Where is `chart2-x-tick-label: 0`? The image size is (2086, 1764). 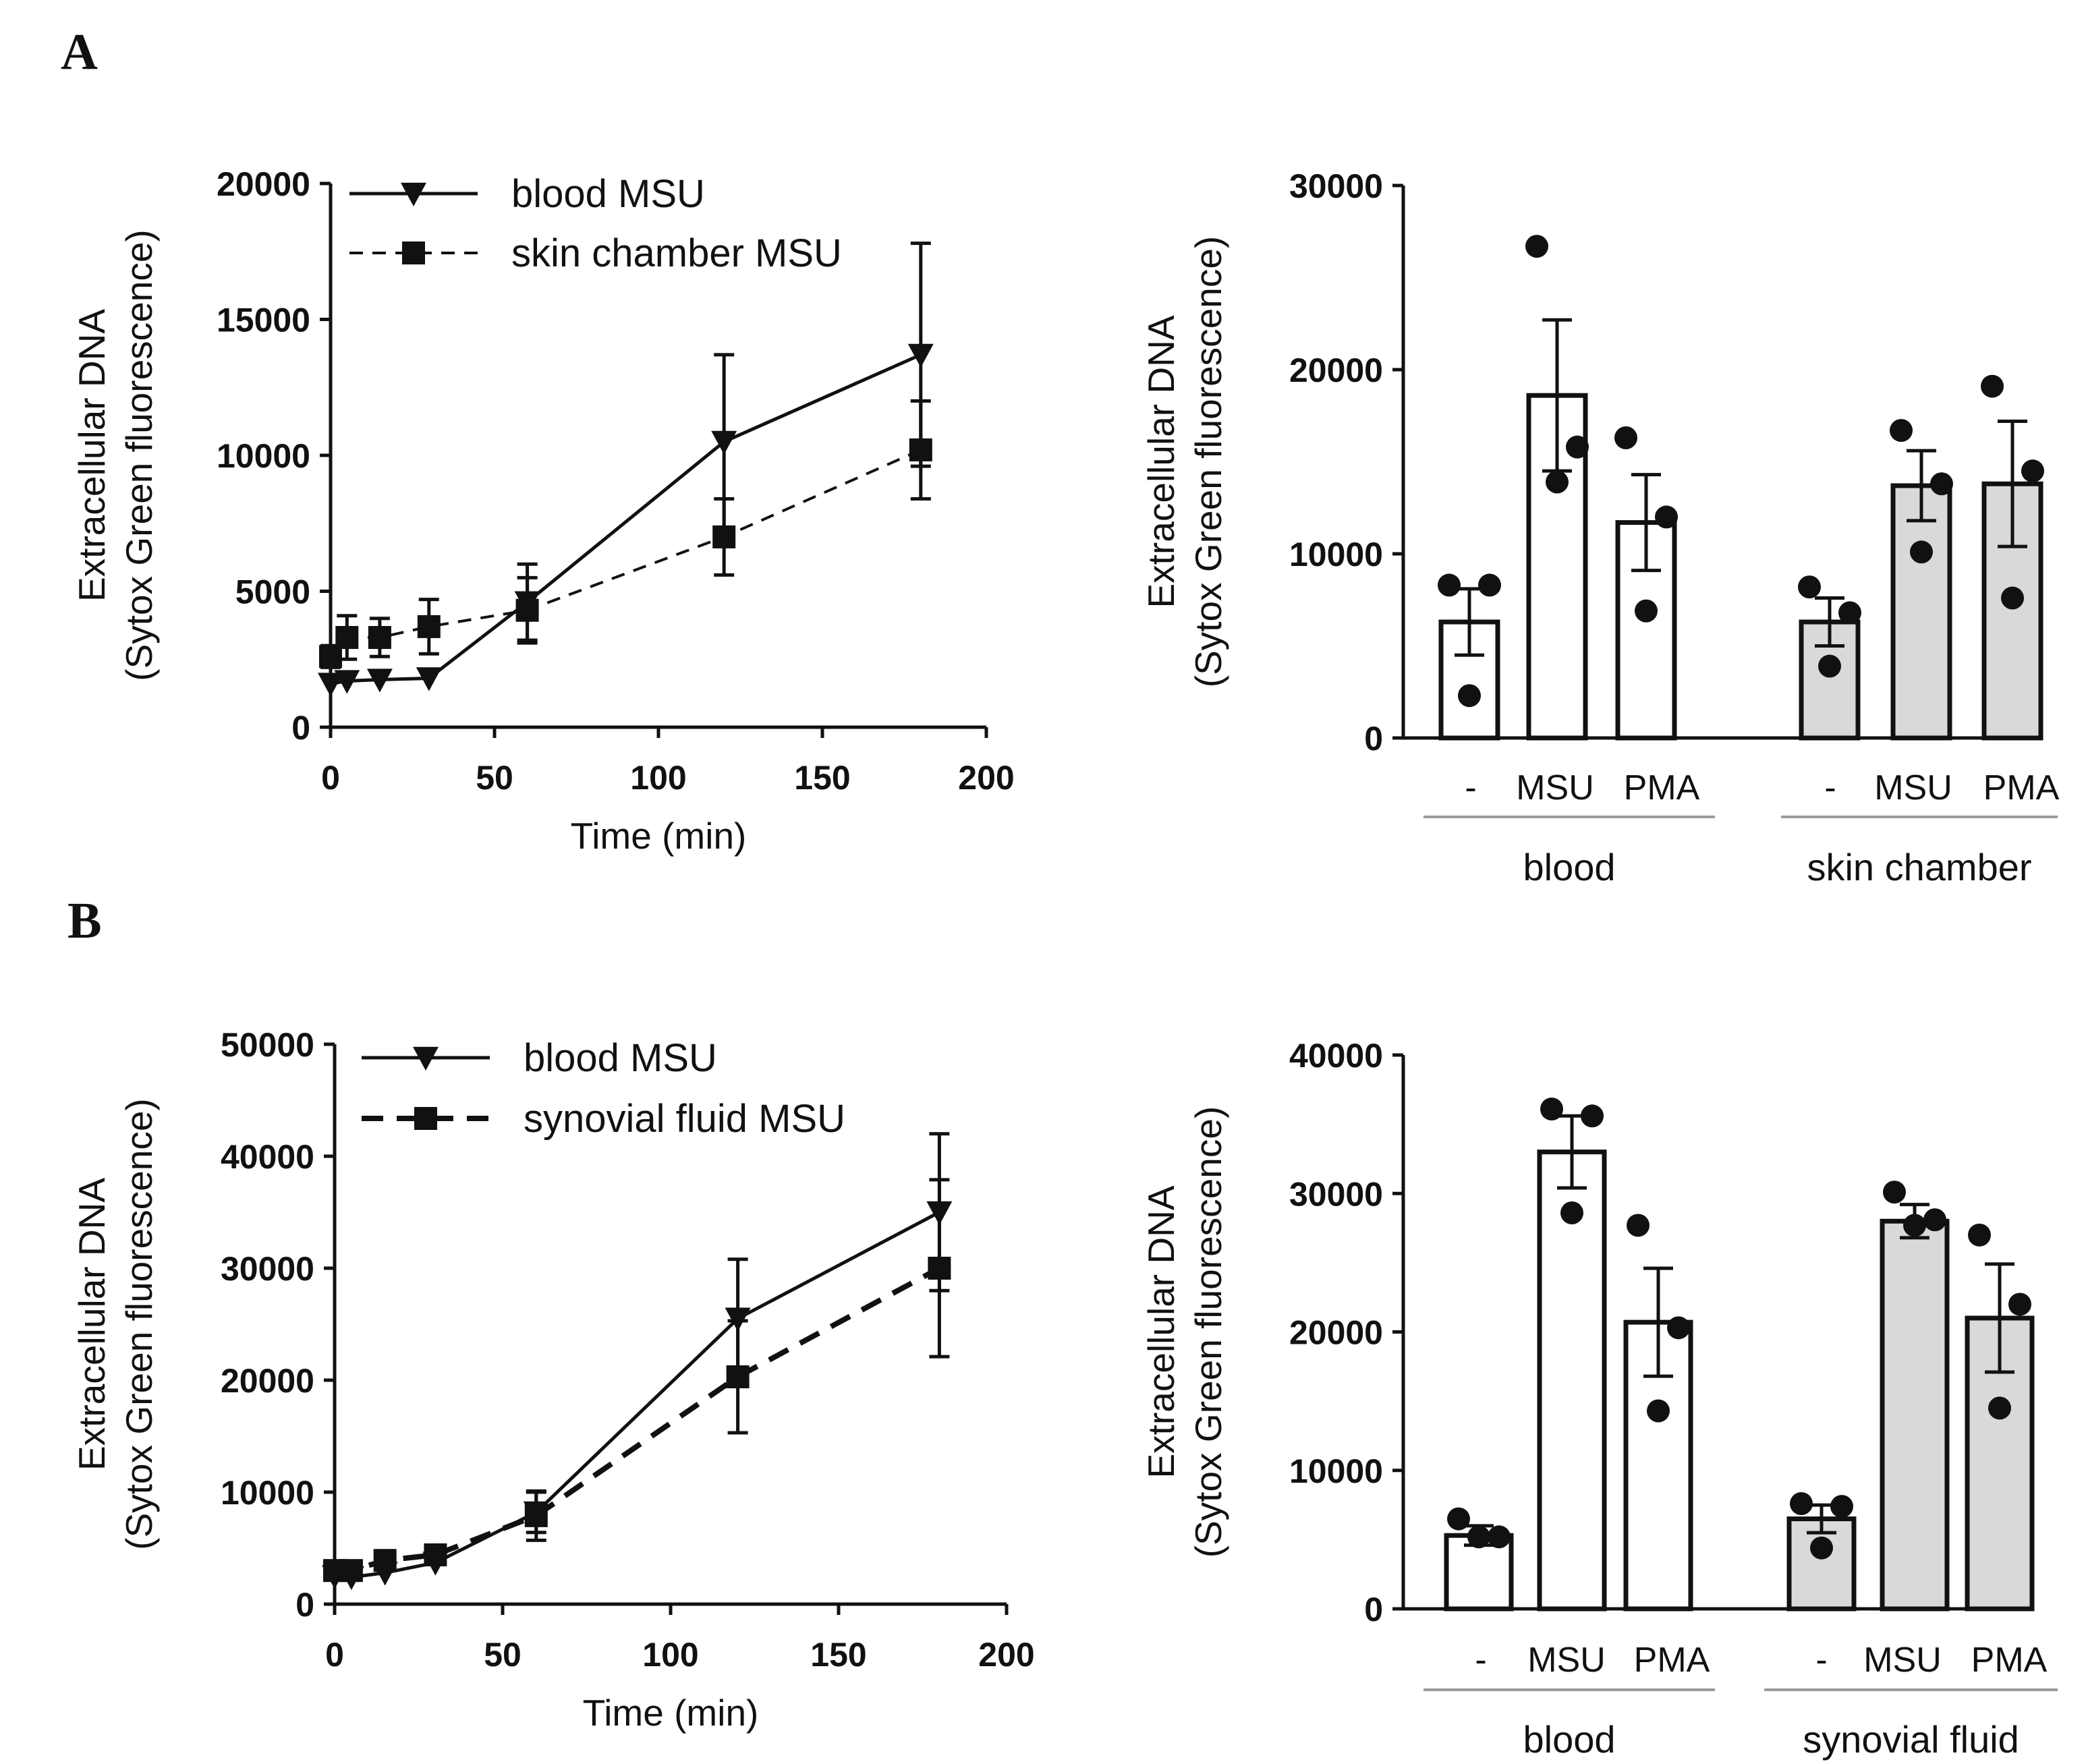
chart2-x-tick-label: 0 is located at coordinates (334, 1655).